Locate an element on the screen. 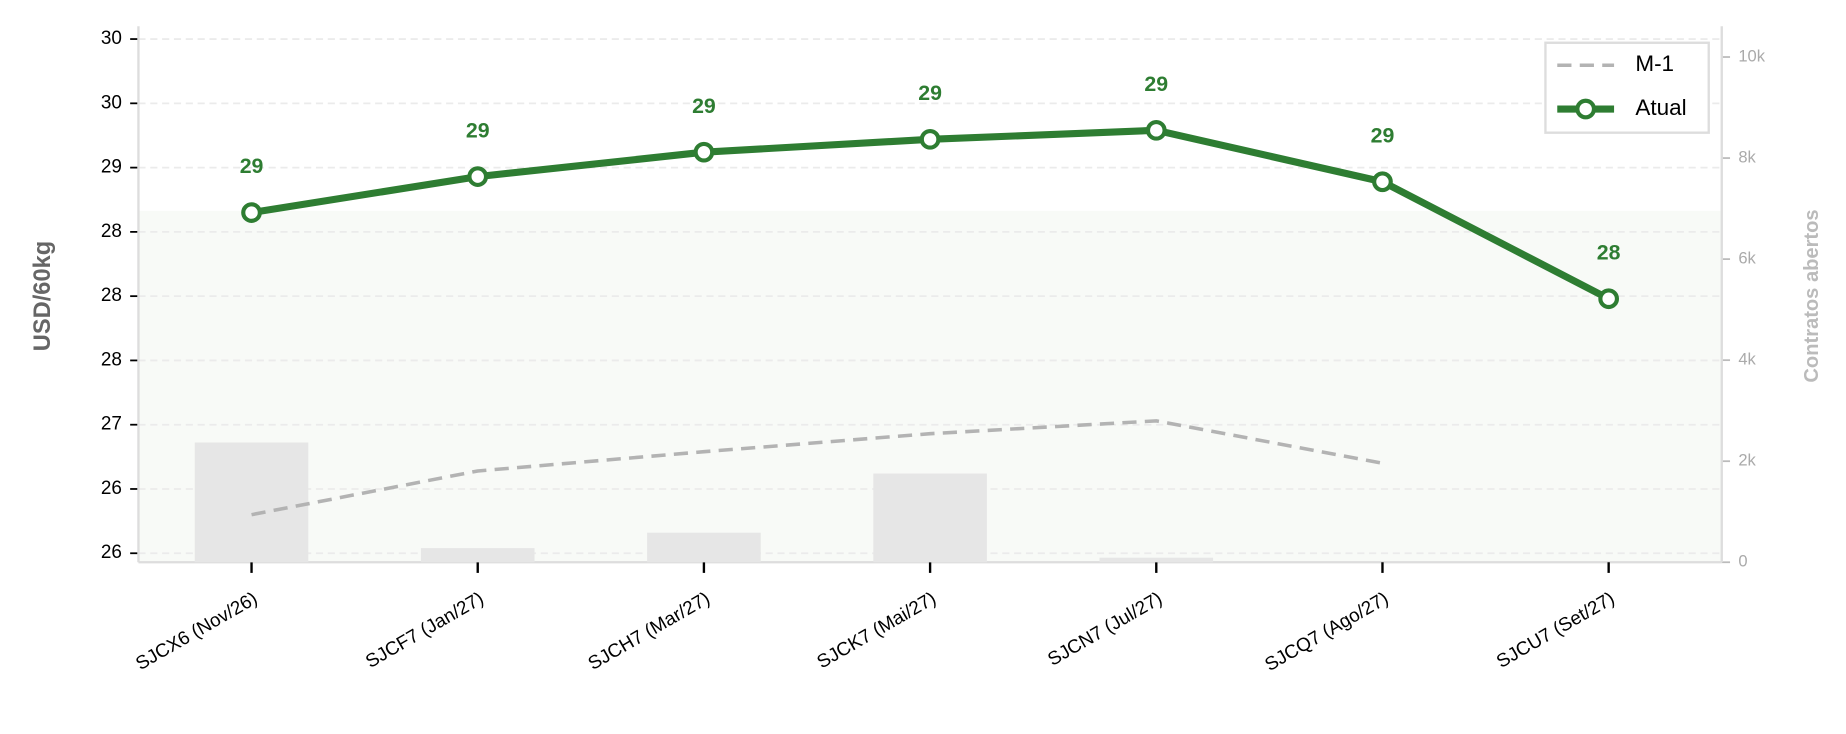  y2-tick-label: 0 is located at coordinates (1742, 561).